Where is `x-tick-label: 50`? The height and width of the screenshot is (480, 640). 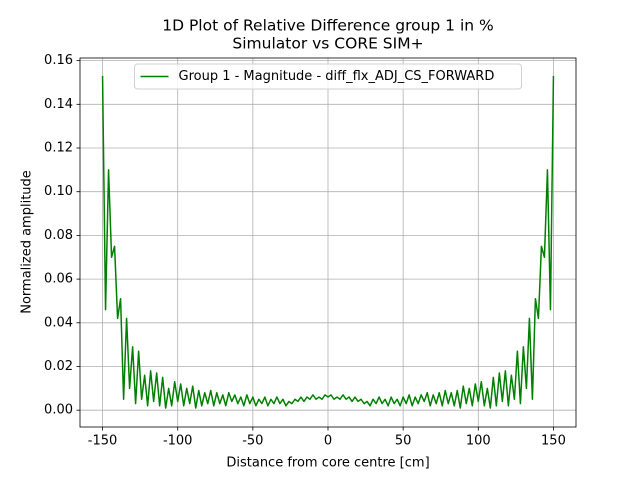 x-tick-label: 50 is located at coordinates (403, 441).